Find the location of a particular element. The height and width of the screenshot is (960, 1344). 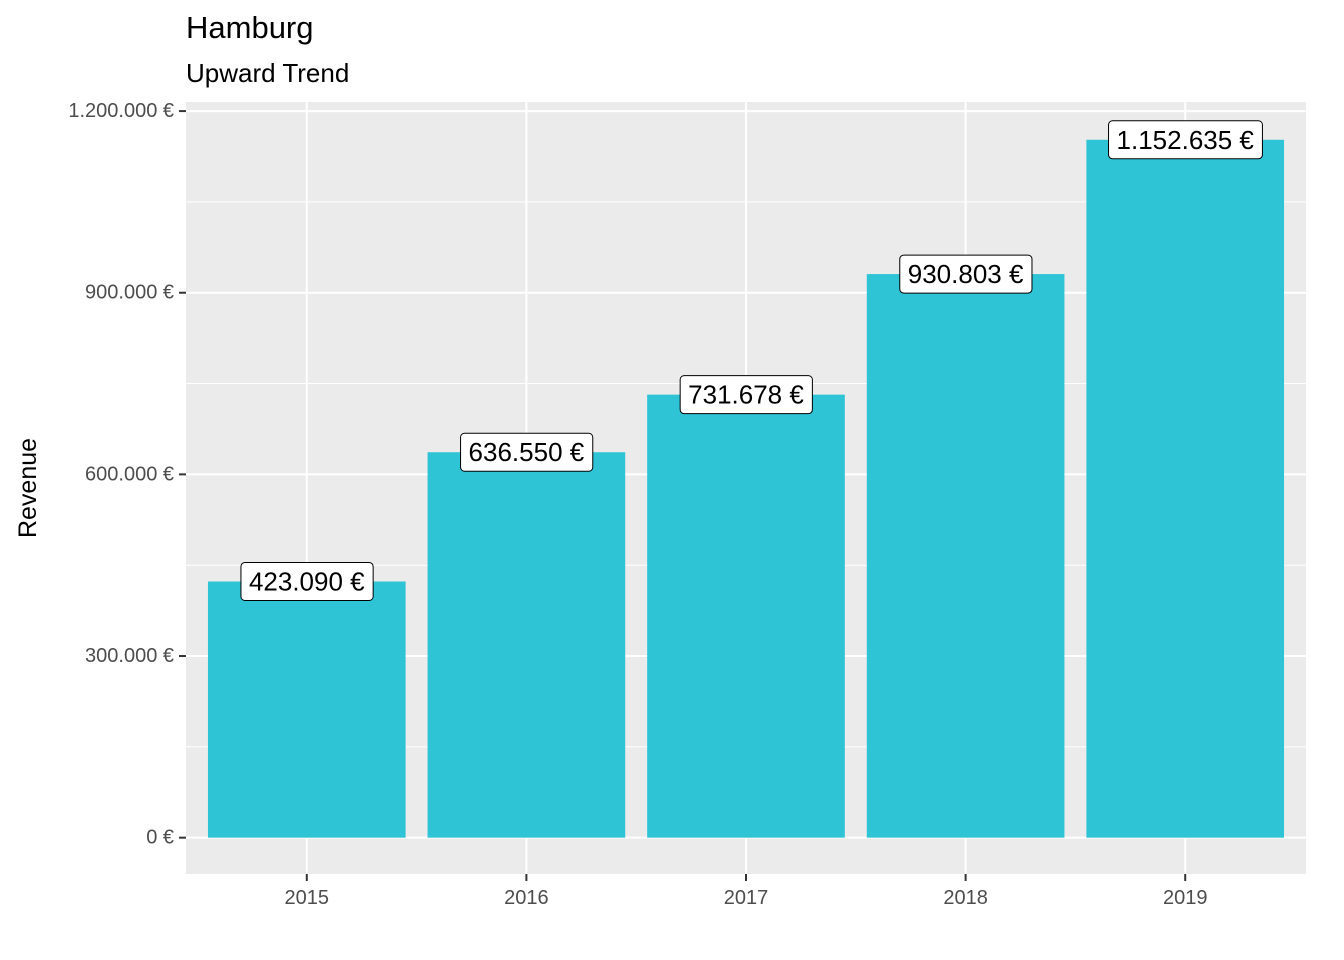

data-label-text: 1.152.635 € is located at coordinates (1186, 140).